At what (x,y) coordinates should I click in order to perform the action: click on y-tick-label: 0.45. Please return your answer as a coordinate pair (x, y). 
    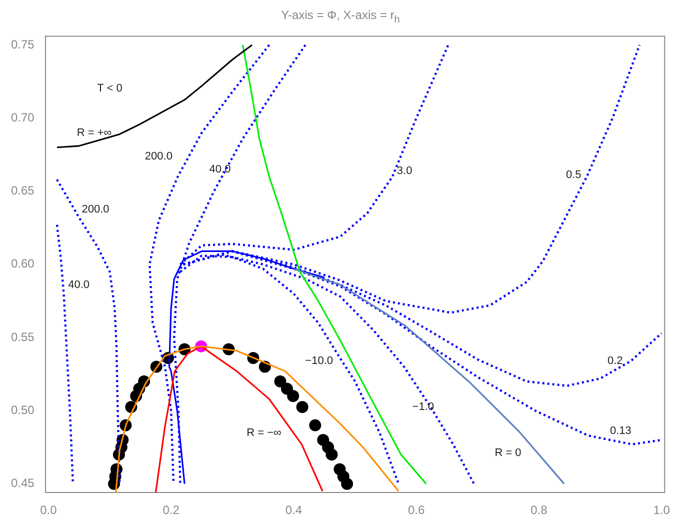
    Looking at the image, I should click on (22, 483).